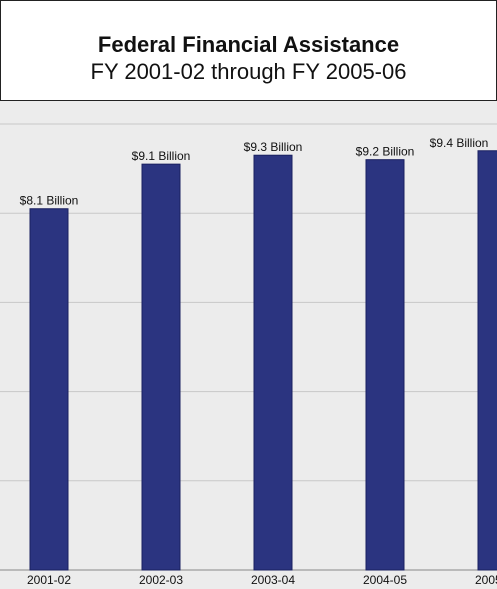 The image size is (497, 589). Describe the element at coordinates (486, 580) in the screenshot. I see `x-tick-label-2005-06: 2005-06` at that location.